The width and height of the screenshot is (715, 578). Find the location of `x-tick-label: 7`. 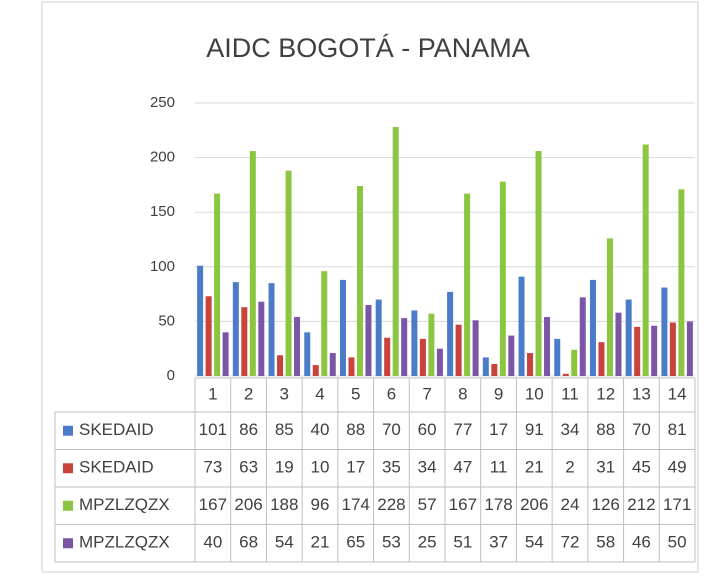

x-tick-label: 7 is located at coordinates (426, 393).